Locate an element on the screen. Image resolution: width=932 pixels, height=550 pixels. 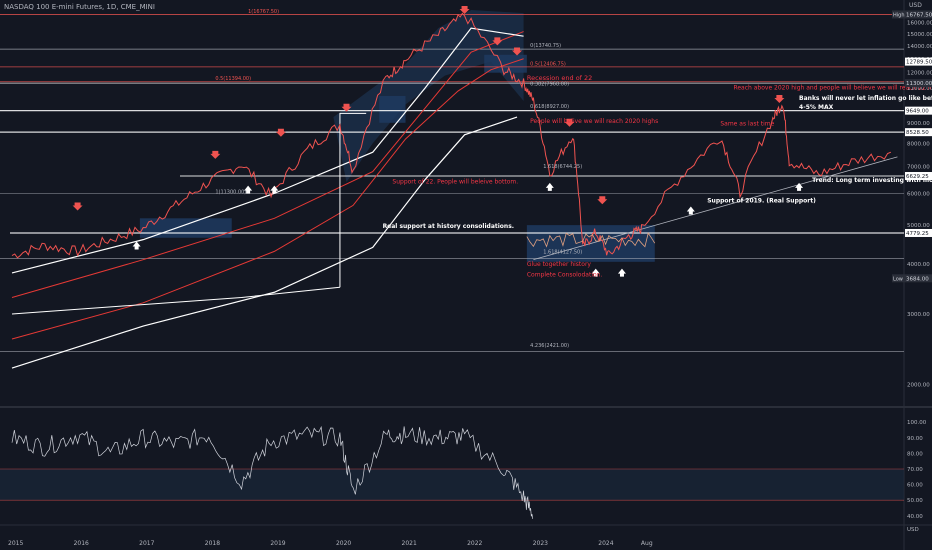
fib-level-label: 0.5(11394.00) is located at coordinates (233, 79).